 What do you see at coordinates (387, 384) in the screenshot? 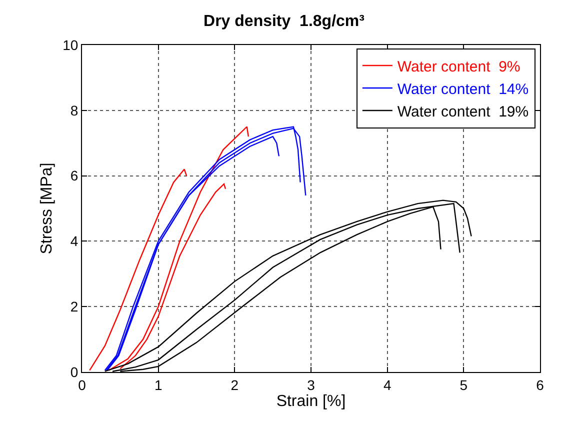
I see `x-tick-label: 4` at bounding box center [387, 384].